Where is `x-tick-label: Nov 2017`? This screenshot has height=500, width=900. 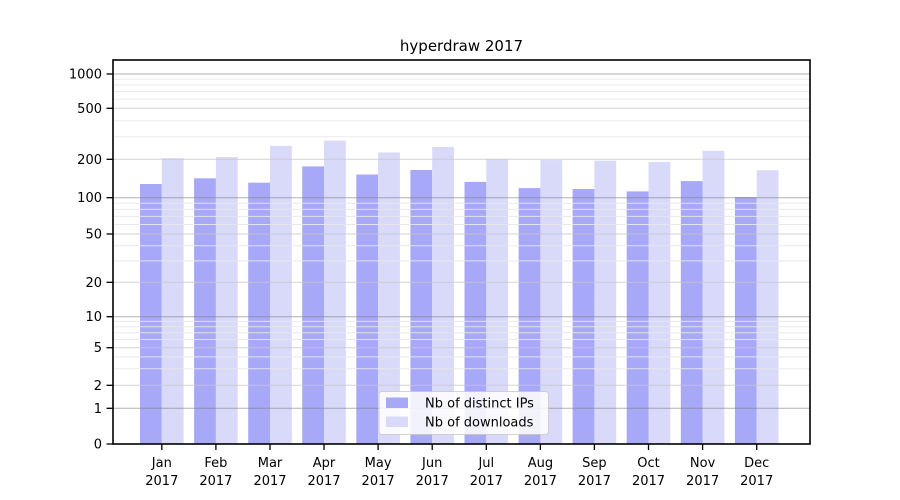 x-tick-label: Nov 2017 is located at coordinates (702, 472).